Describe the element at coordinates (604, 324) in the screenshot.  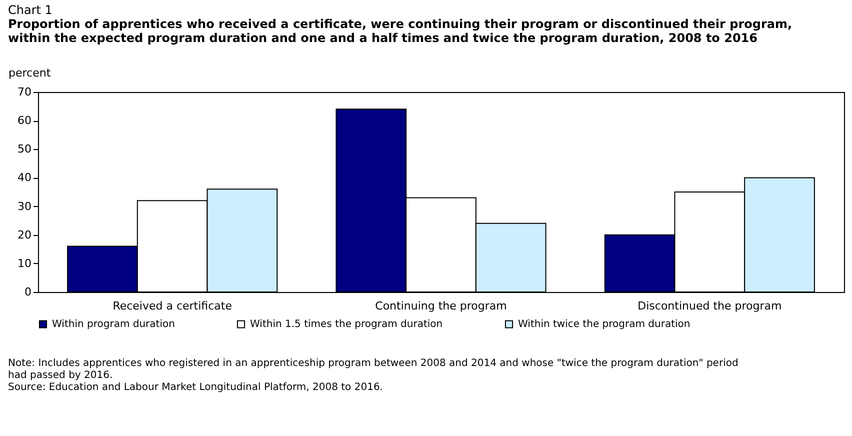
I see `legend-label: Within twice the program duration` at that location.